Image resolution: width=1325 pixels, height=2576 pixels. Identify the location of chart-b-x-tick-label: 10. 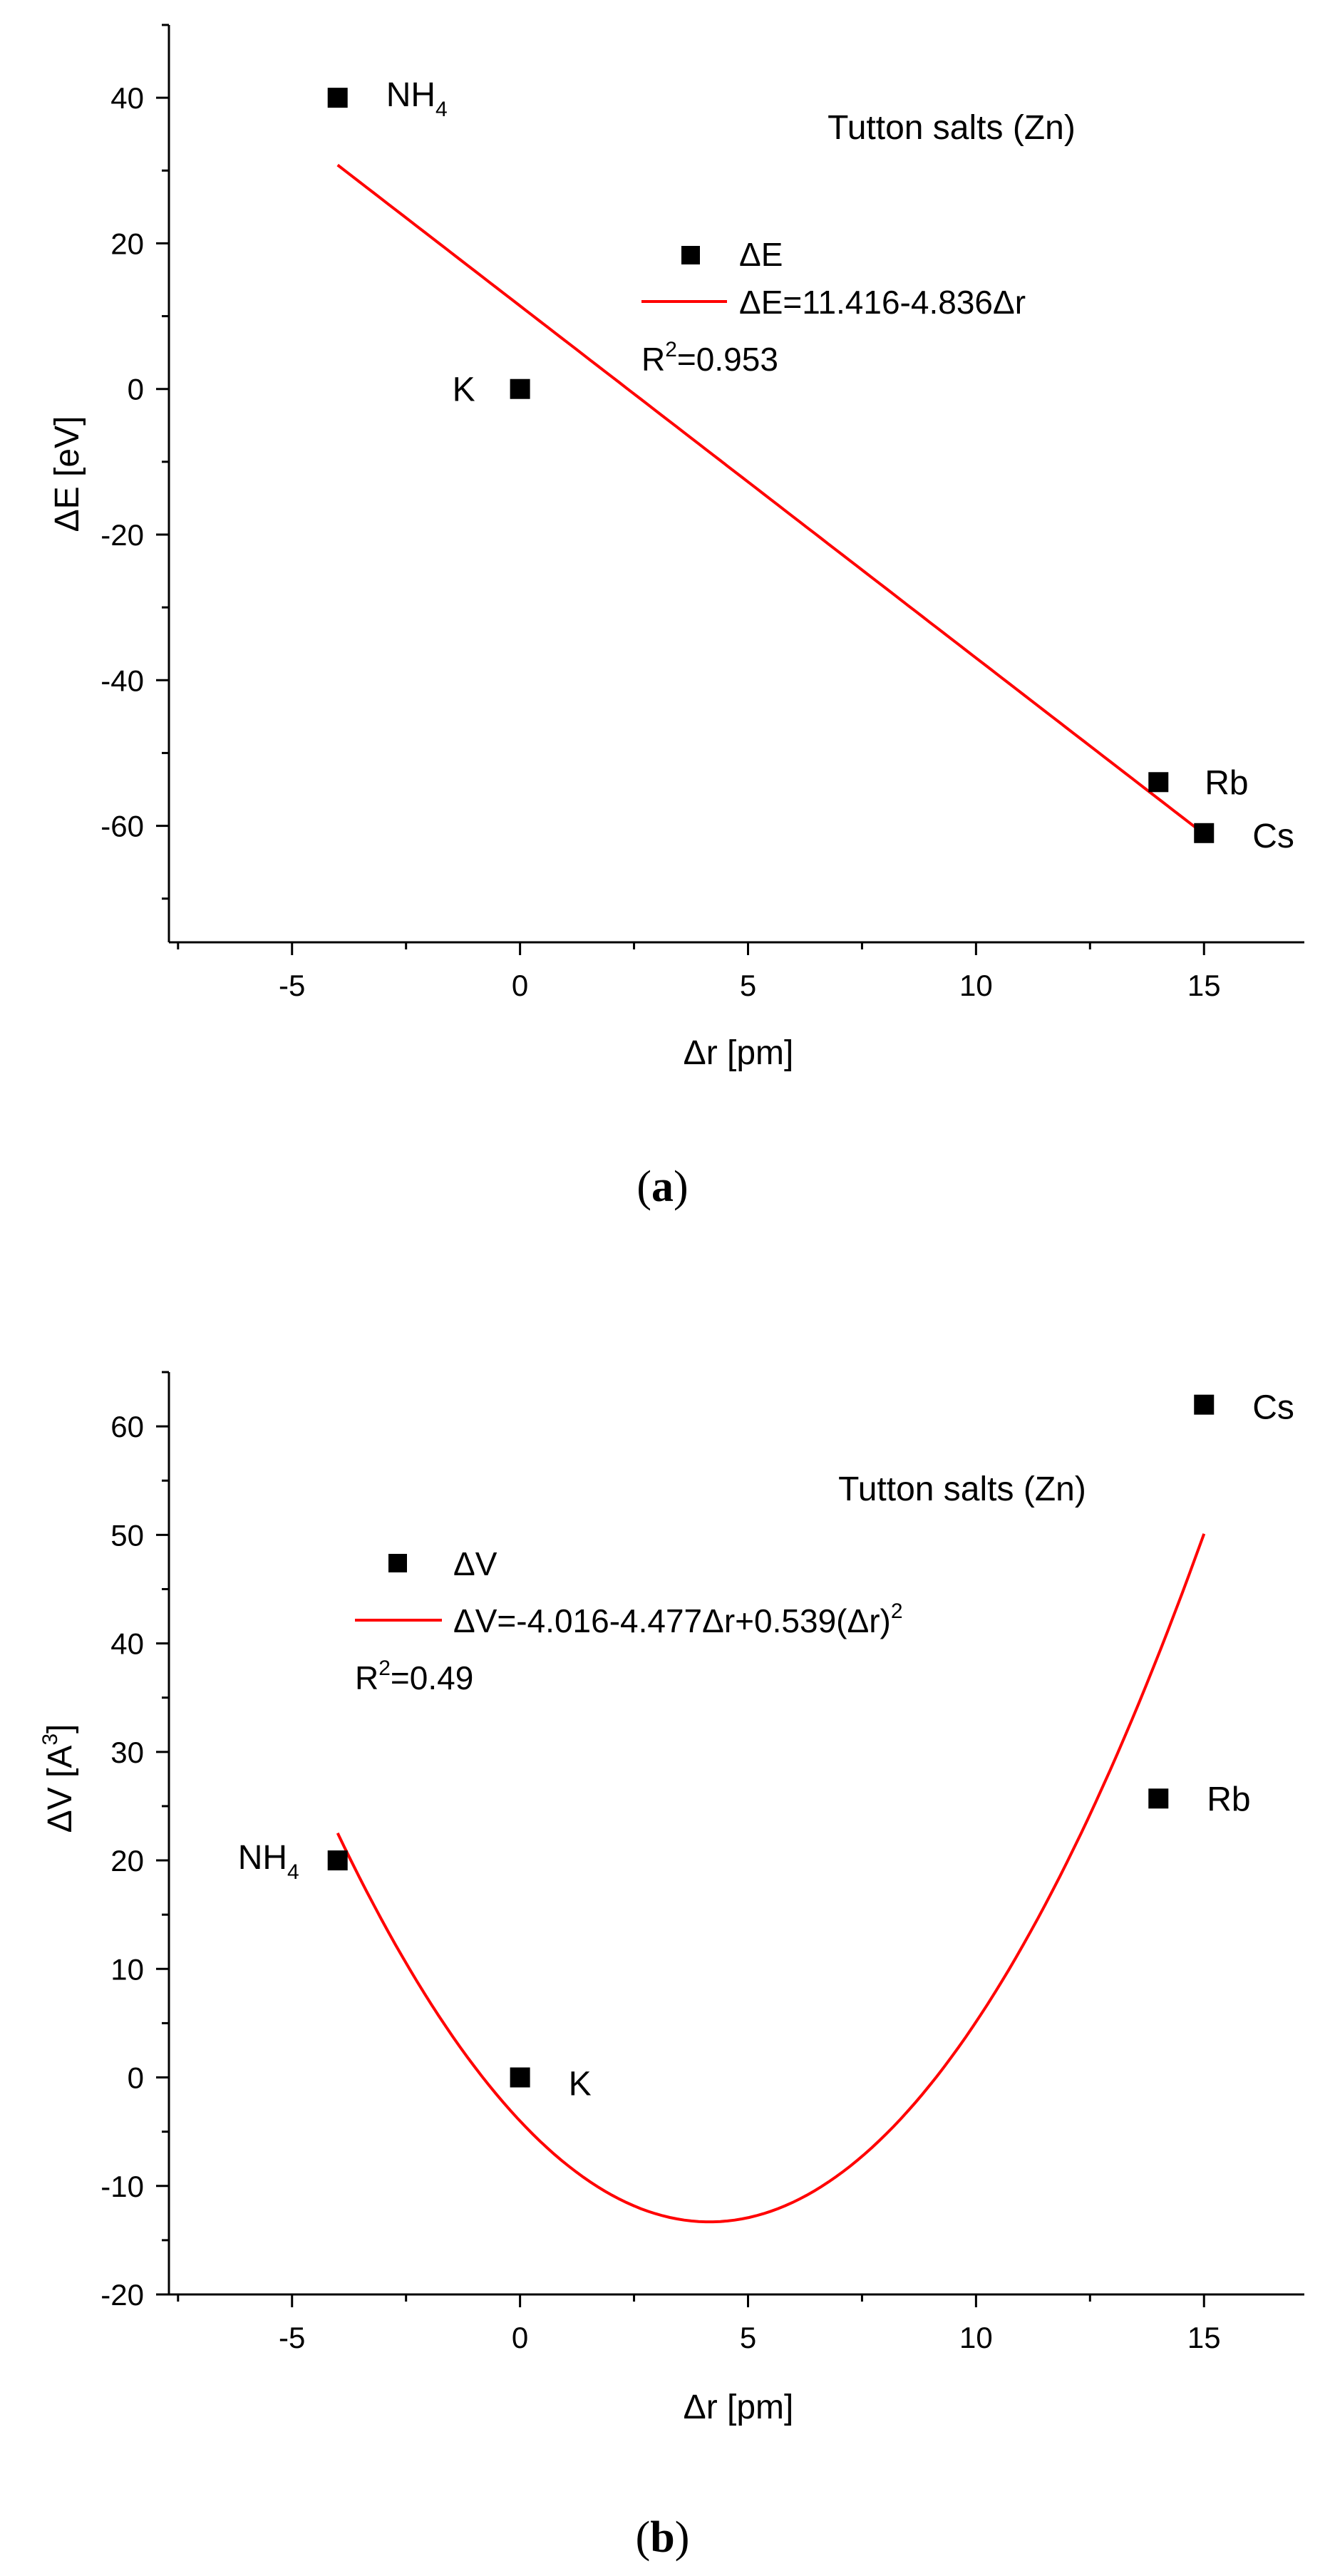
(976, 2337).